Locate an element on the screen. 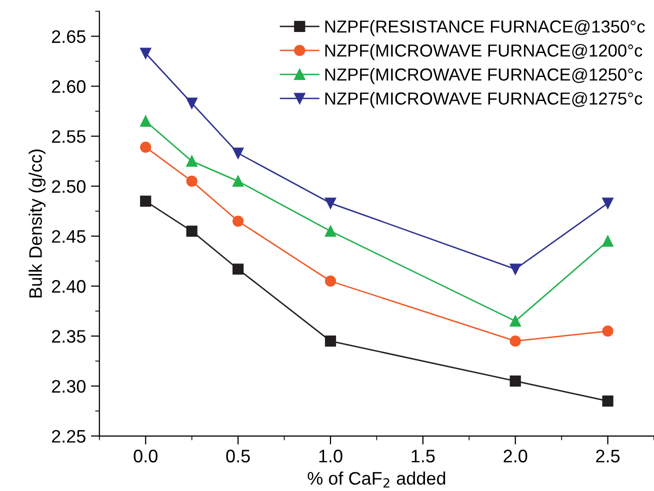 The width and height of the screenshot is (654, 491). y-tick-label: 2.65 is located at coordinates (69, 36).